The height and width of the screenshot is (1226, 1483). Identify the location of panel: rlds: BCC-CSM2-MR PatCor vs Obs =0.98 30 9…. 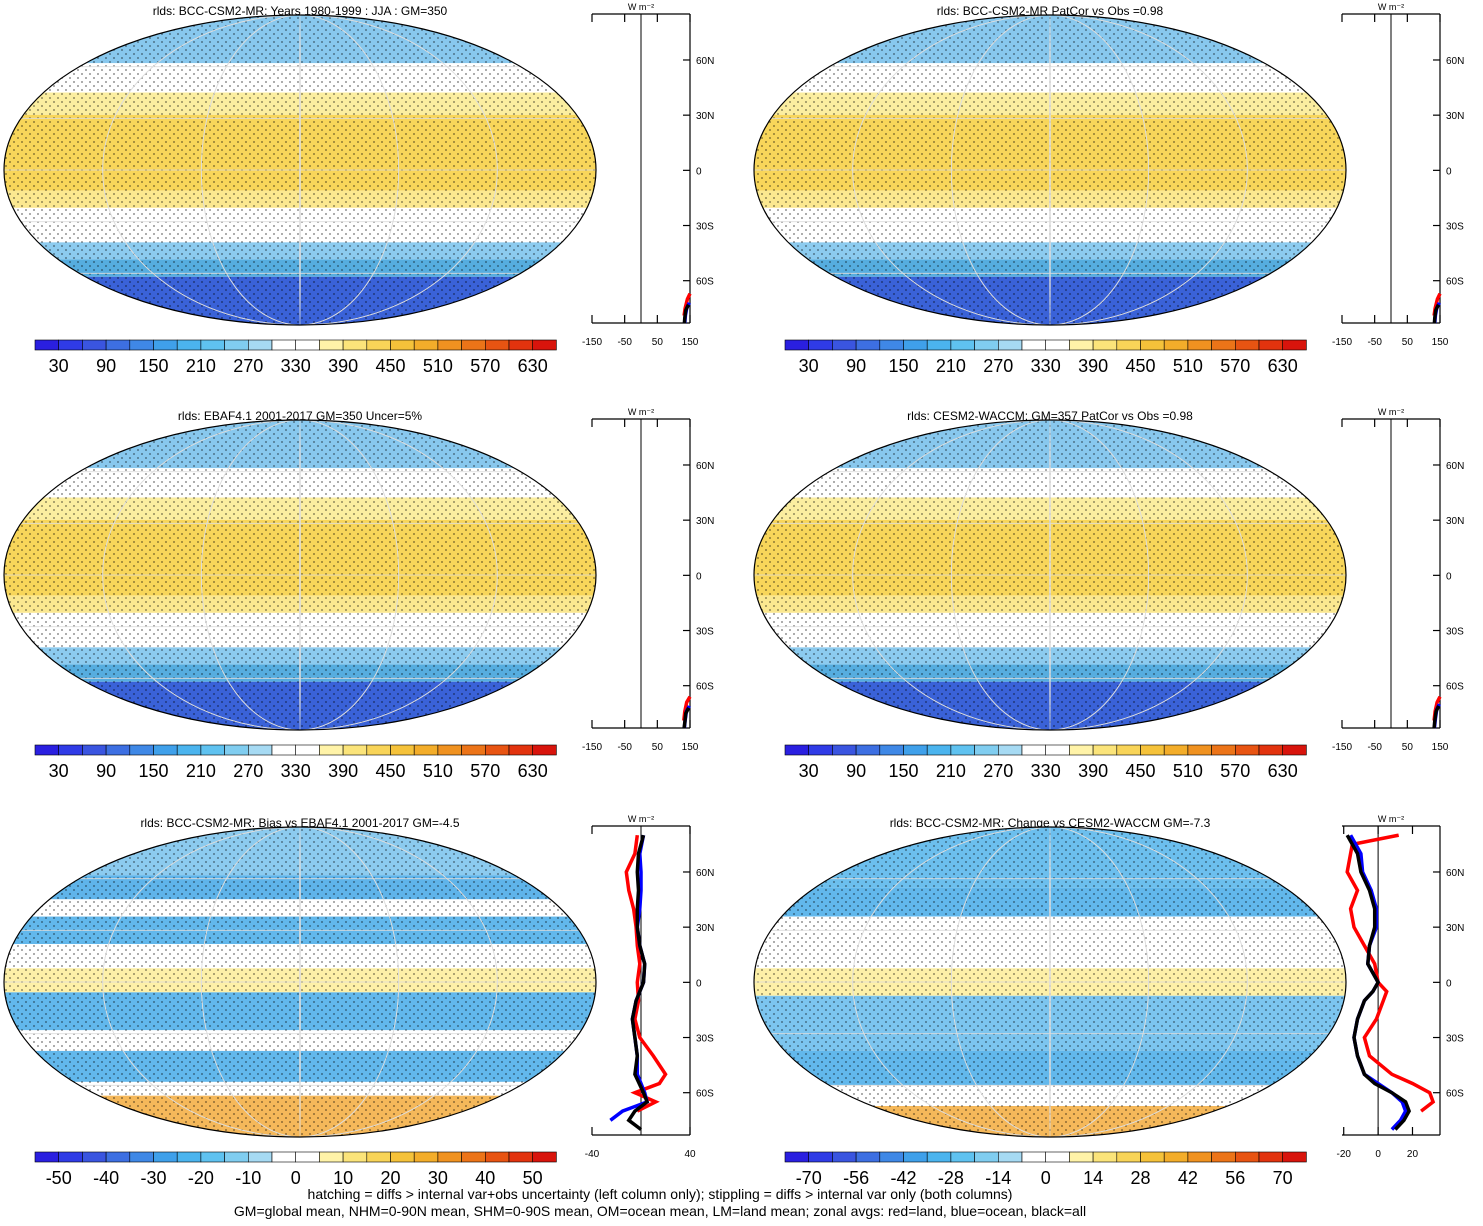
(1108, 189).